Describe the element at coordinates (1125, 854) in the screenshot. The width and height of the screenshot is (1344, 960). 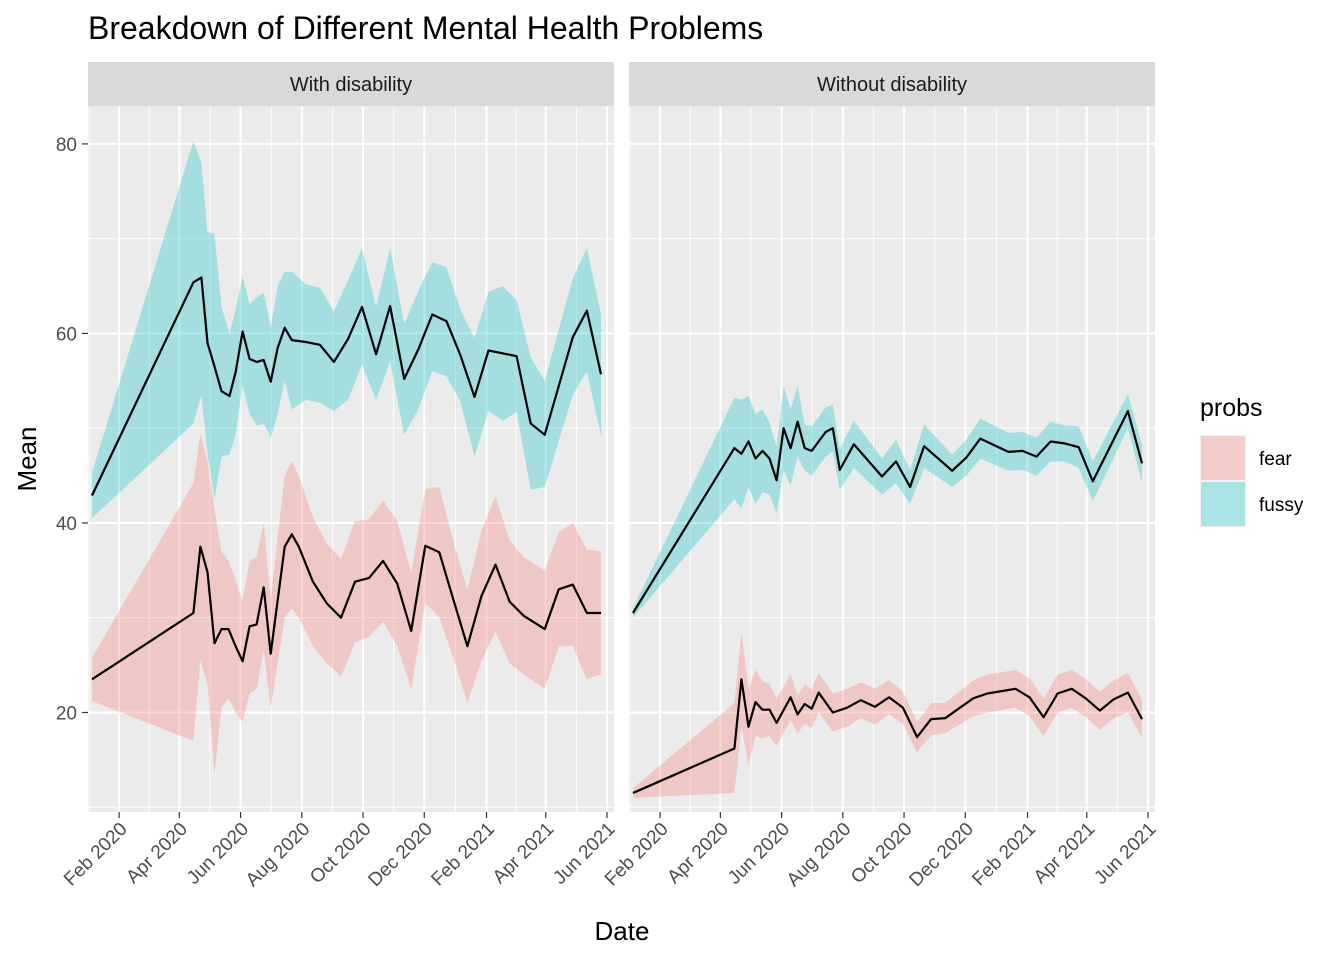
I see `x-tick-label: Jun 2021` at that location.